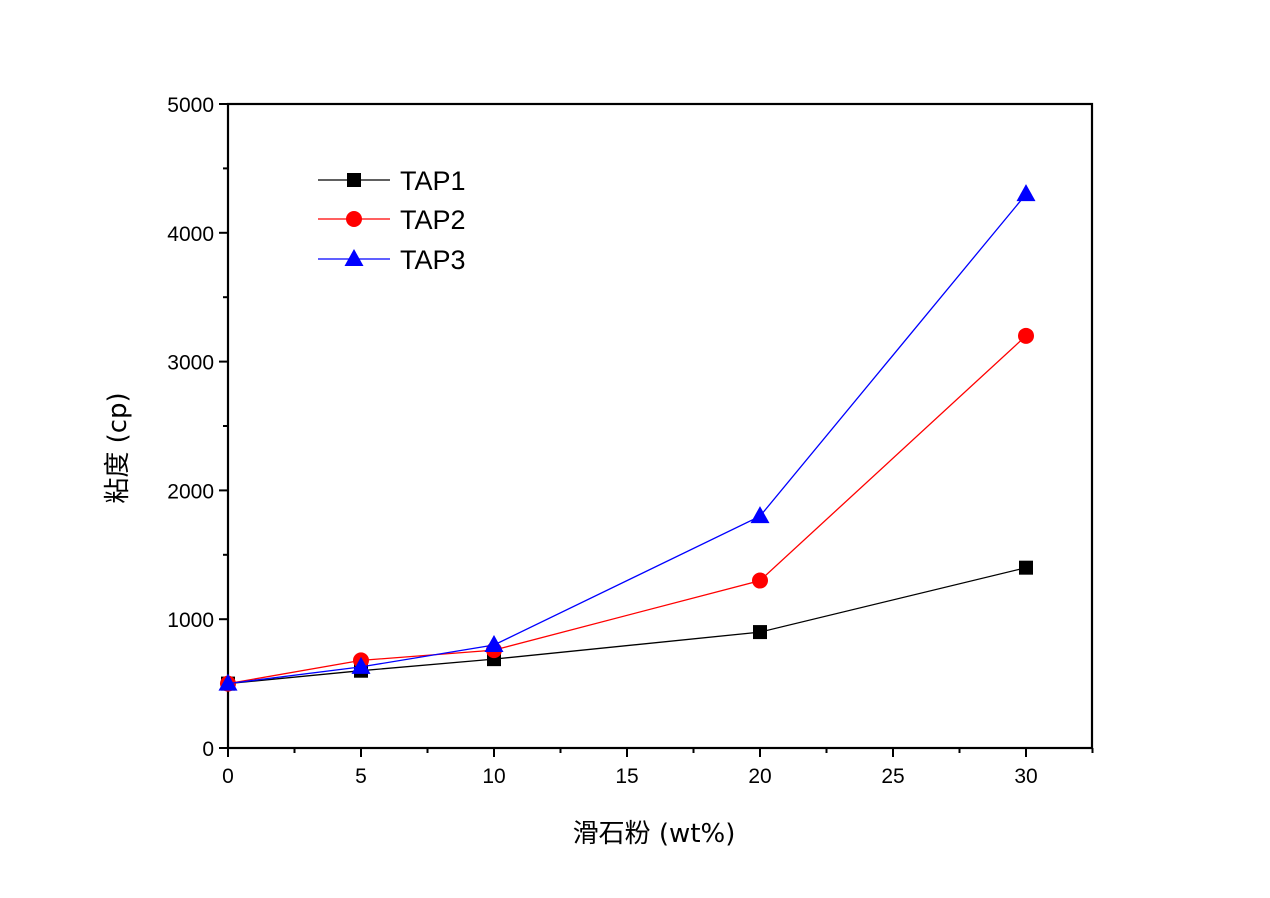 Image resolution: width=1270 pixels, height=898 pixels. What do you see at coordinates (654, 834) in the screenshot?
I see `x-axis-title: 滑石粉 (wt%)` at bounding box center [654, 834].